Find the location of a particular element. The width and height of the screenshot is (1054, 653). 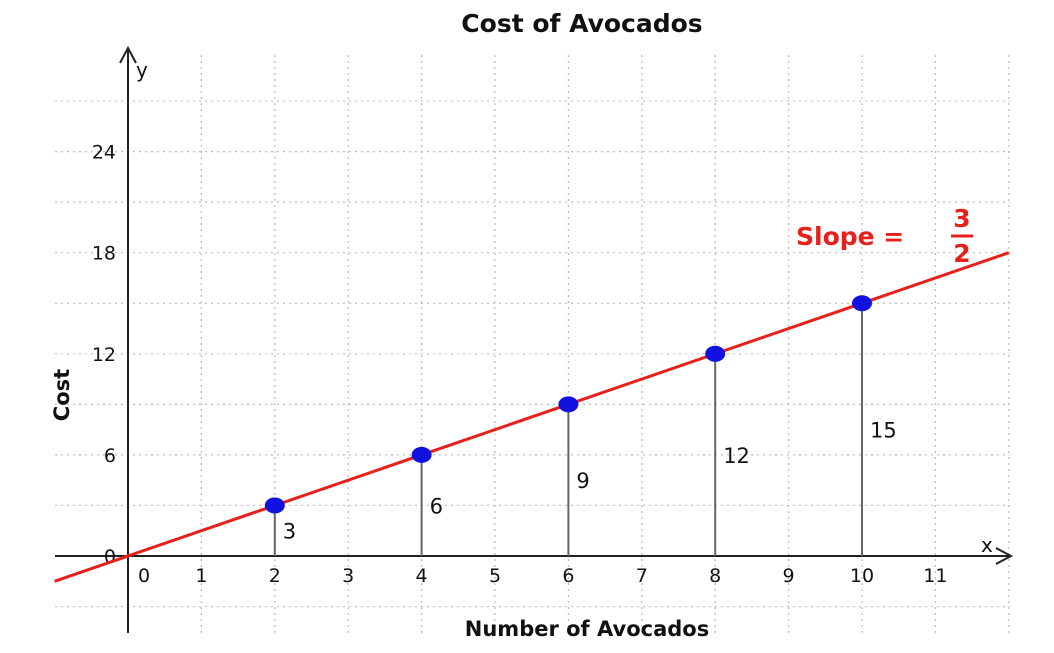

y-tick-label: 18 is located at coordinates (104, 254).